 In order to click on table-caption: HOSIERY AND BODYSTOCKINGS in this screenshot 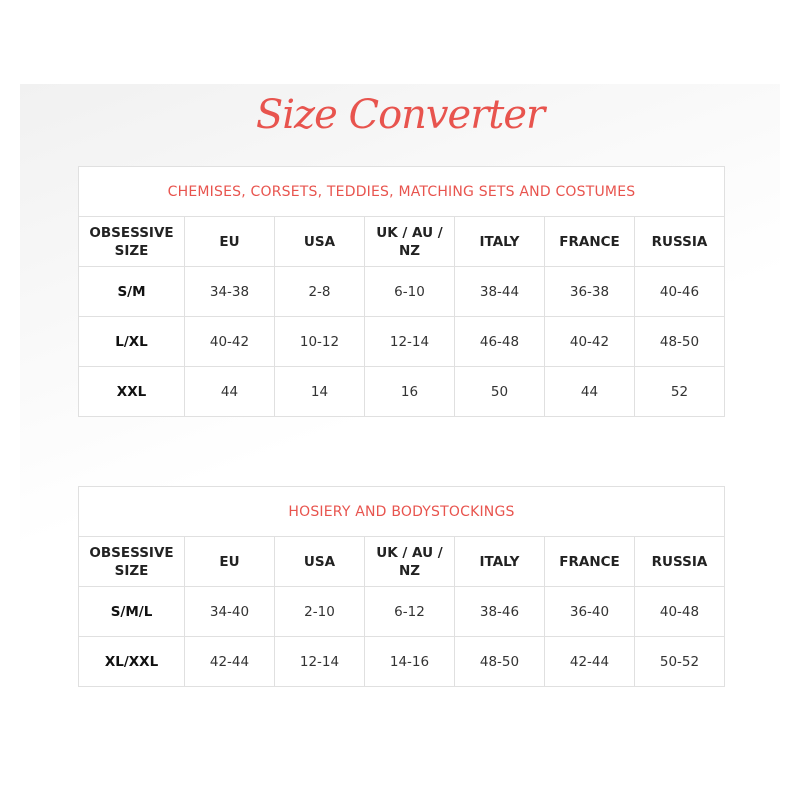, I will do `click(401, 511)`.